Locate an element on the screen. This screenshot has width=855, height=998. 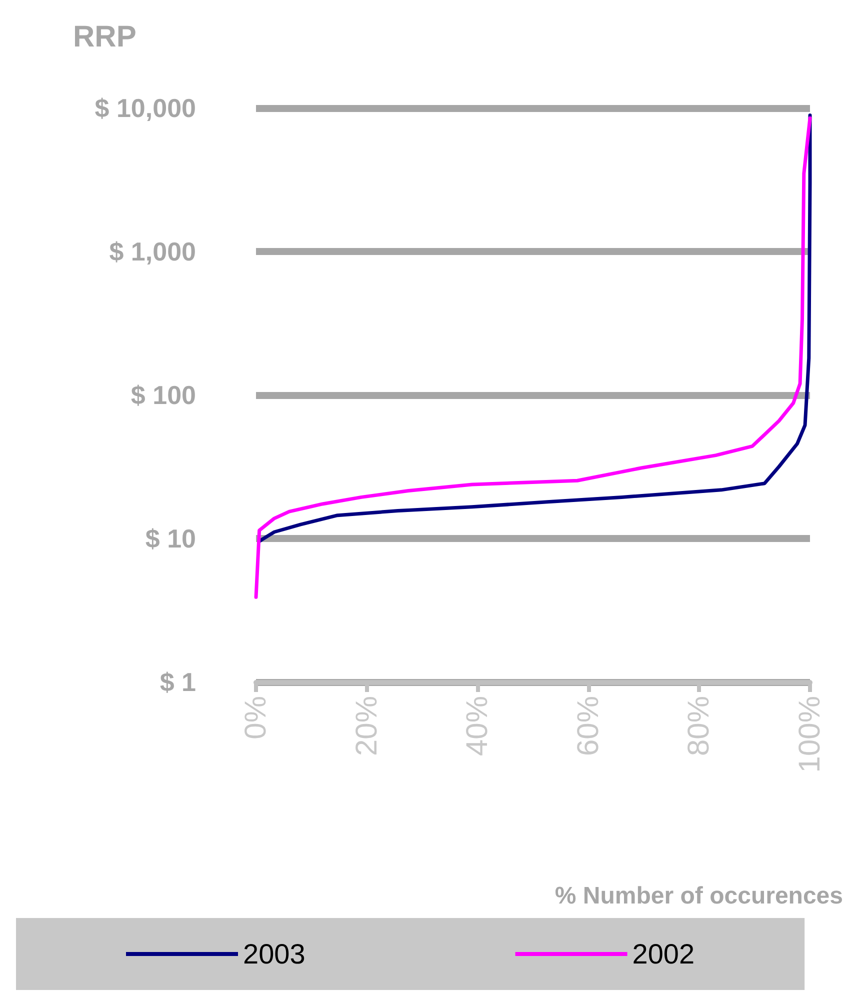
y-tick-label: $ 1 is located at coordinates (178, 682).